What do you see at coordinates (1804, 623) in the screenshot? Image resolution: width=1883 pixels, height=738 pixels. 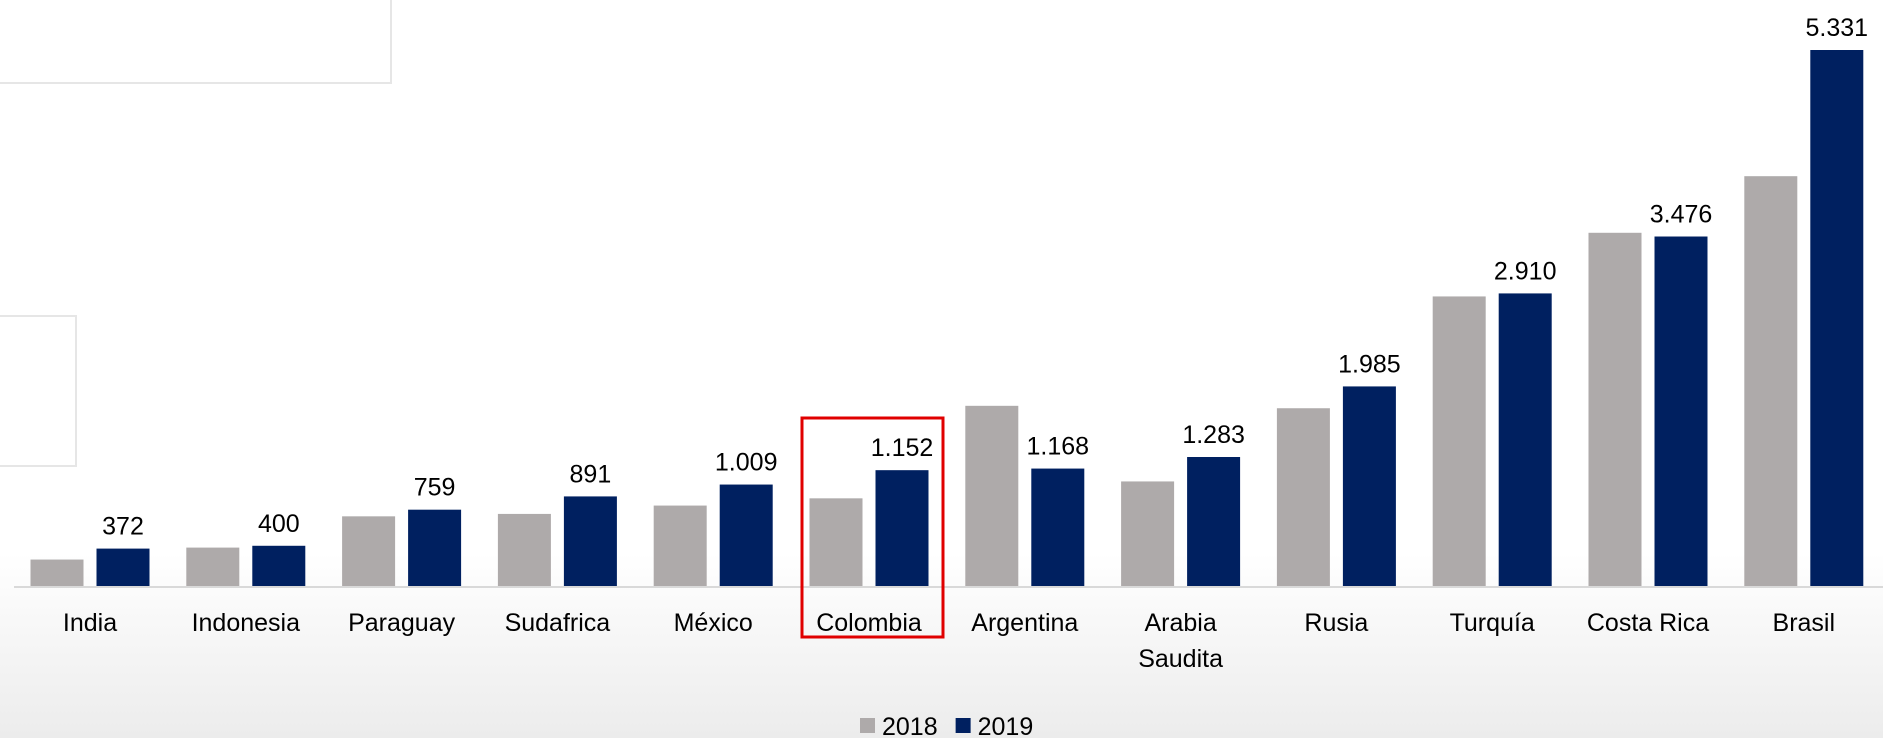 I see `x-tick-label: Brasil` at bounding box center [1804, 623].